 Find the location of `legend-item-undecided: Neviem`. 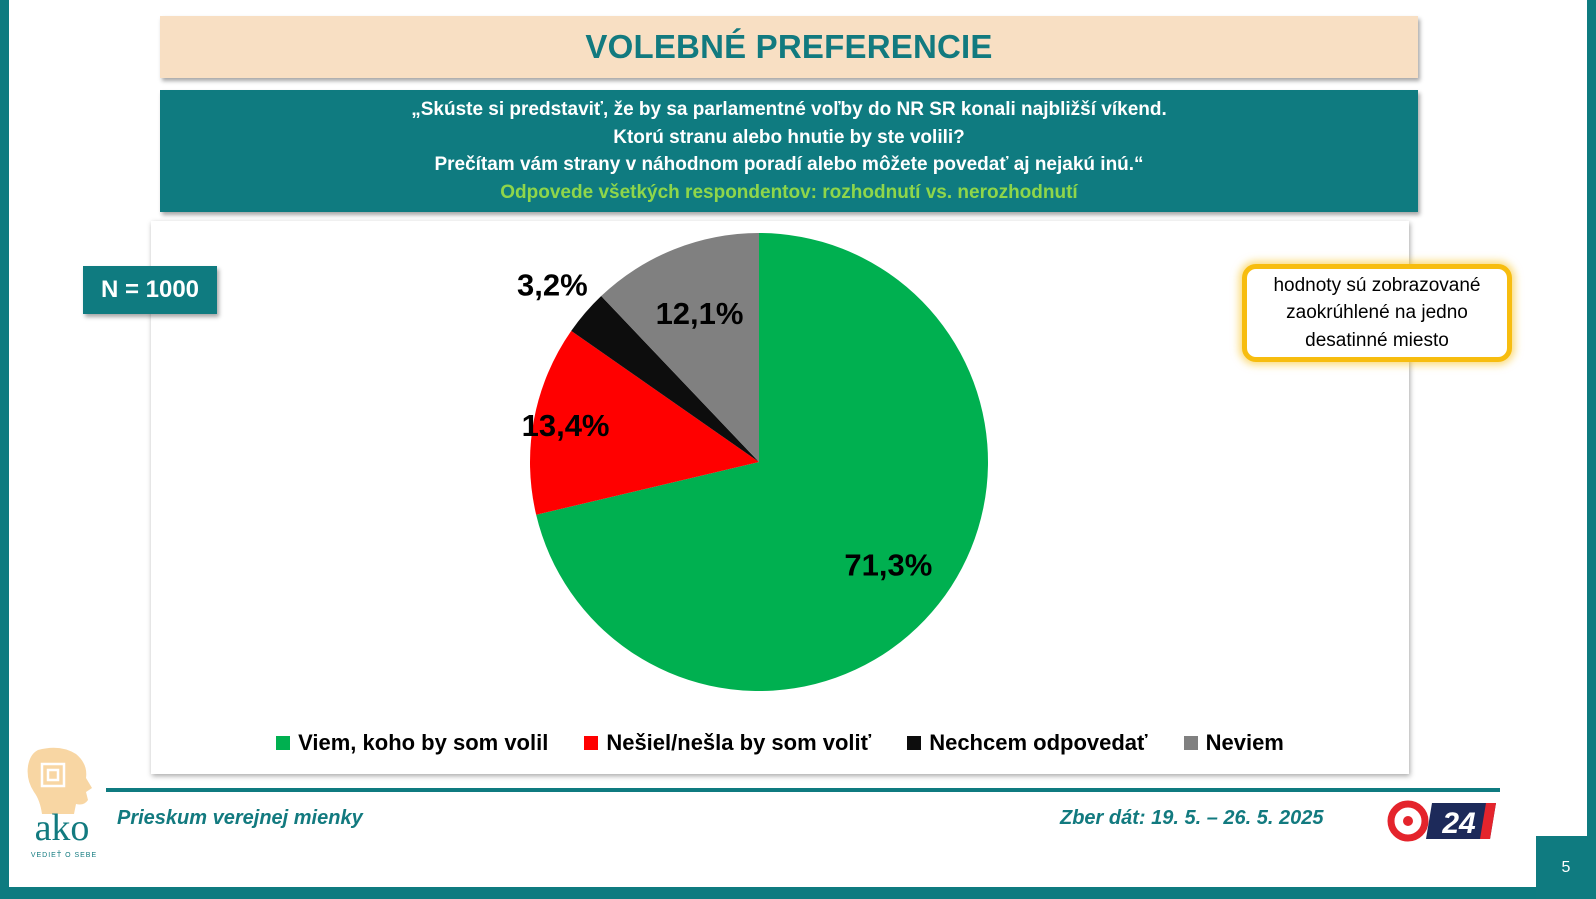

legend-item-undecided: Neviem is located at coordinates (1233, 743).